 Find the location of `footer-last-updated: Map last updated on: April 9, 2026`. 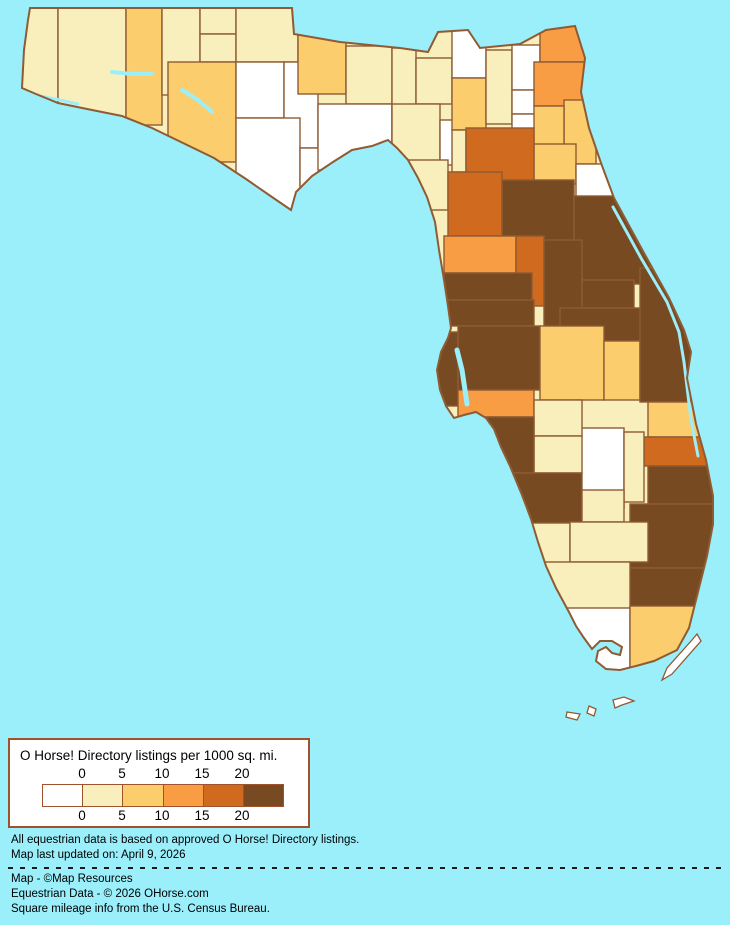

footer-last-updated: Map last updated on: April 9, 2026 is located at coordinates (98, 855).